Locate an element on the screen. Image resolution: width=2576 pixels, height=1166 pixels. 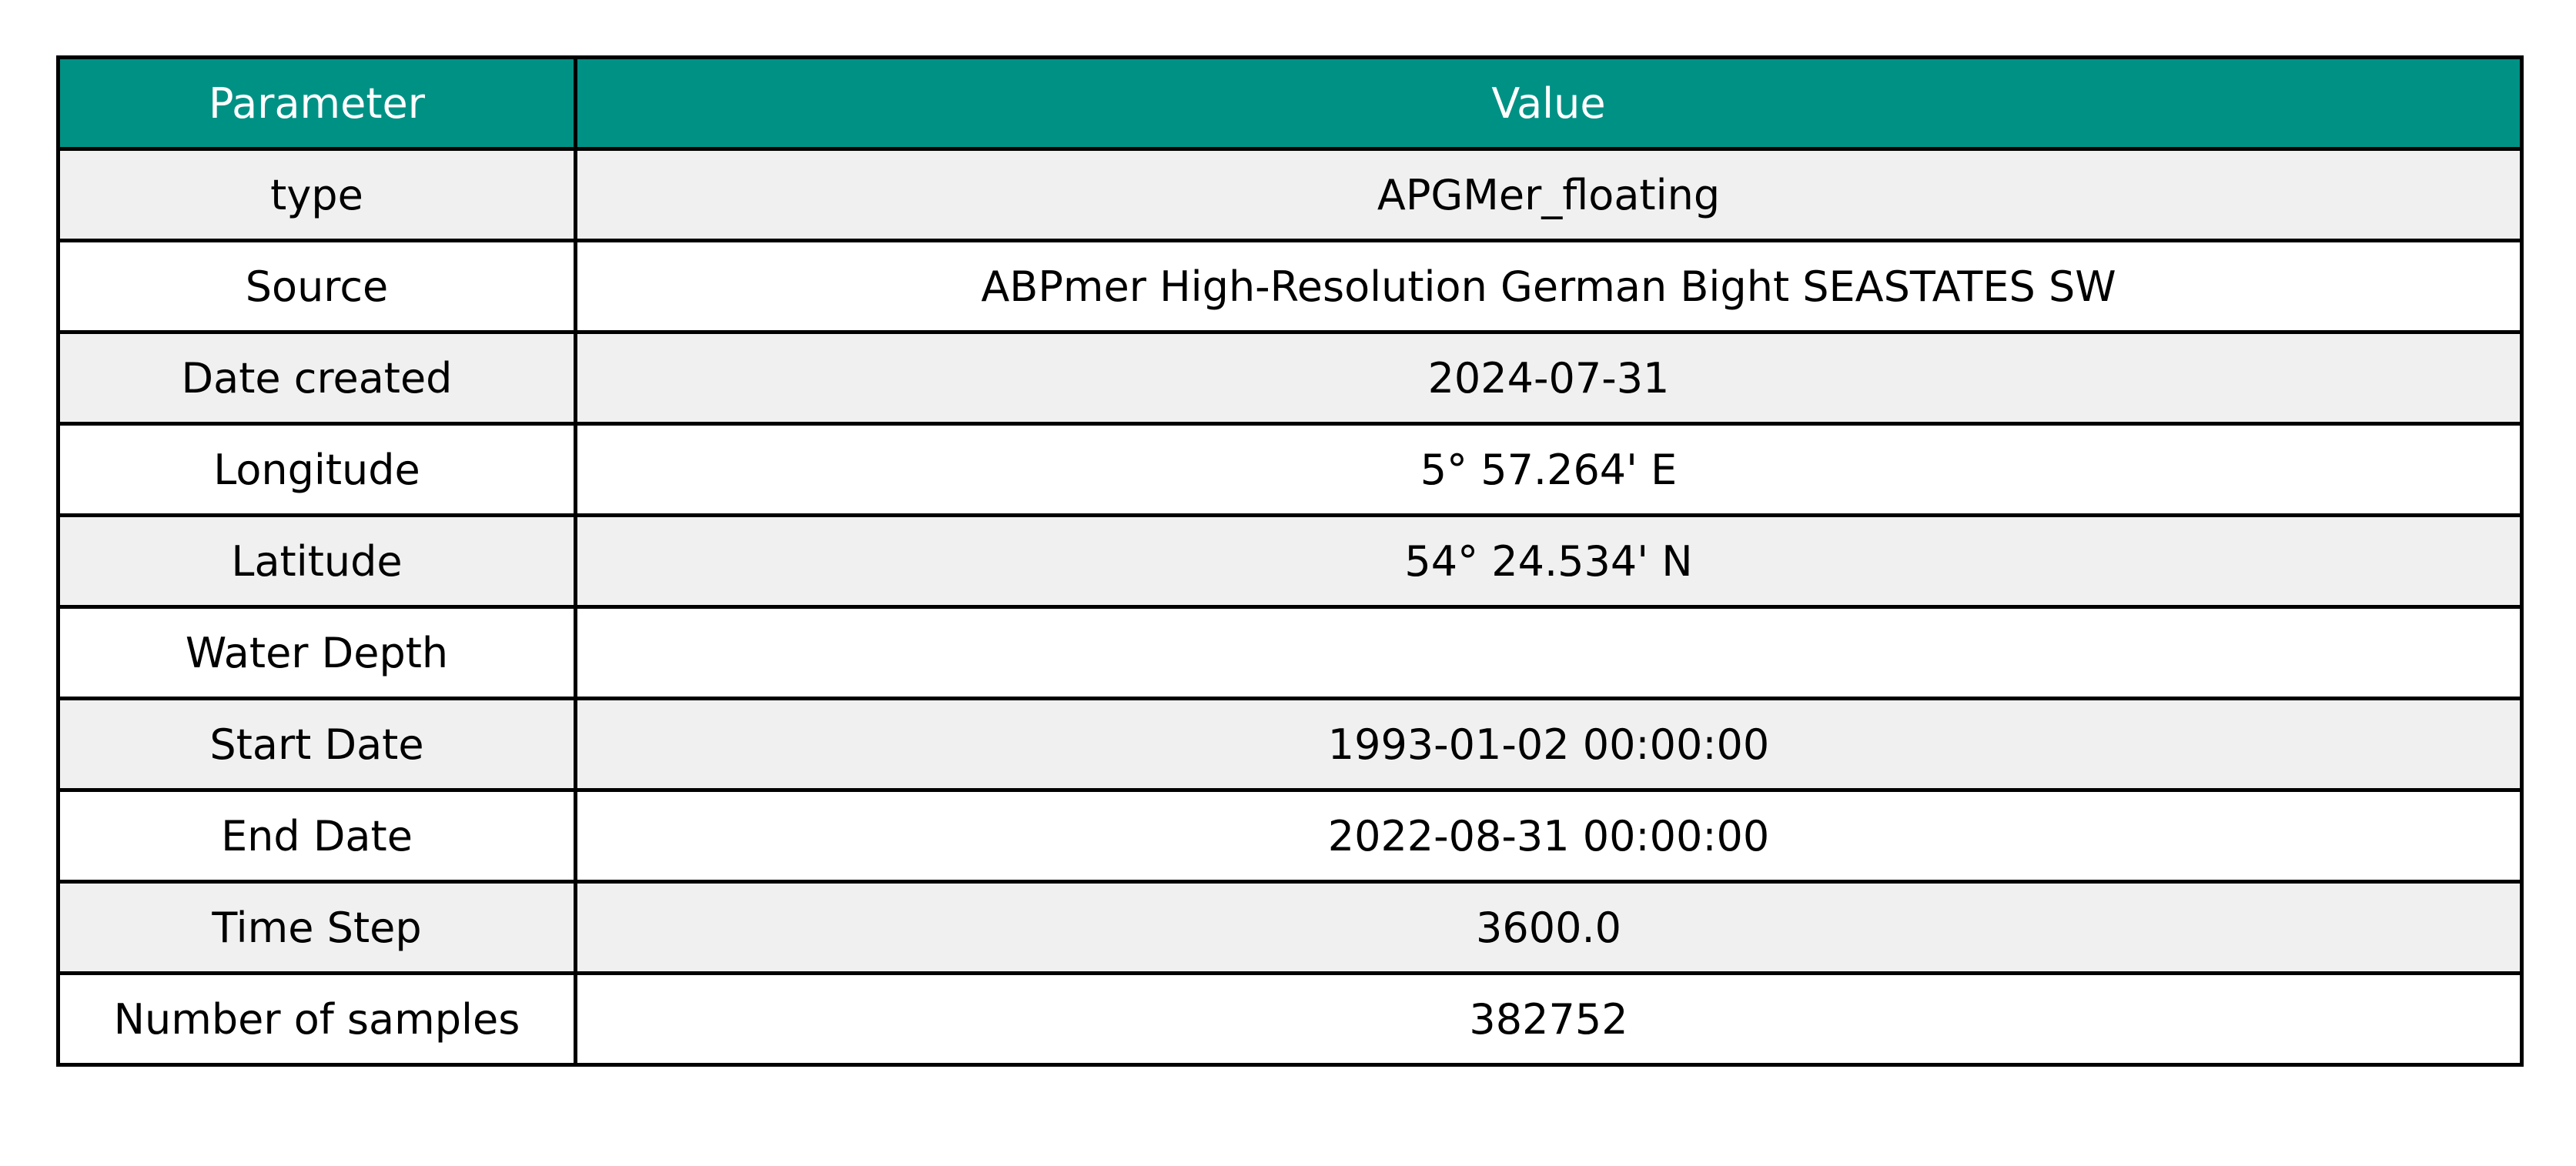
parameter-cell: type is located at coordinates (317, 194).